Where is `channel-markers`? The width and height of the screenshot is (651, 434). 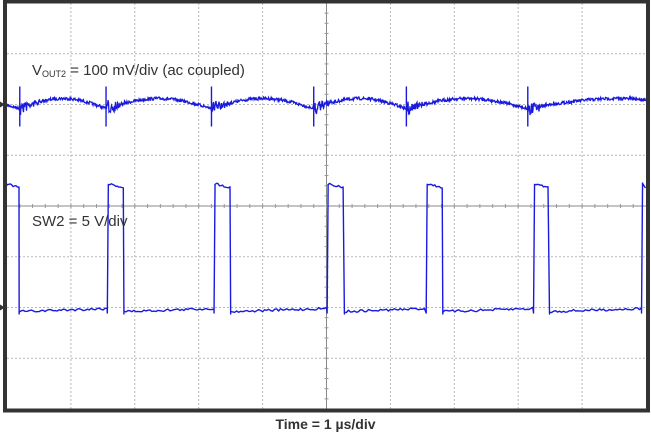
channel-markers is located at coordinates (2, 206).